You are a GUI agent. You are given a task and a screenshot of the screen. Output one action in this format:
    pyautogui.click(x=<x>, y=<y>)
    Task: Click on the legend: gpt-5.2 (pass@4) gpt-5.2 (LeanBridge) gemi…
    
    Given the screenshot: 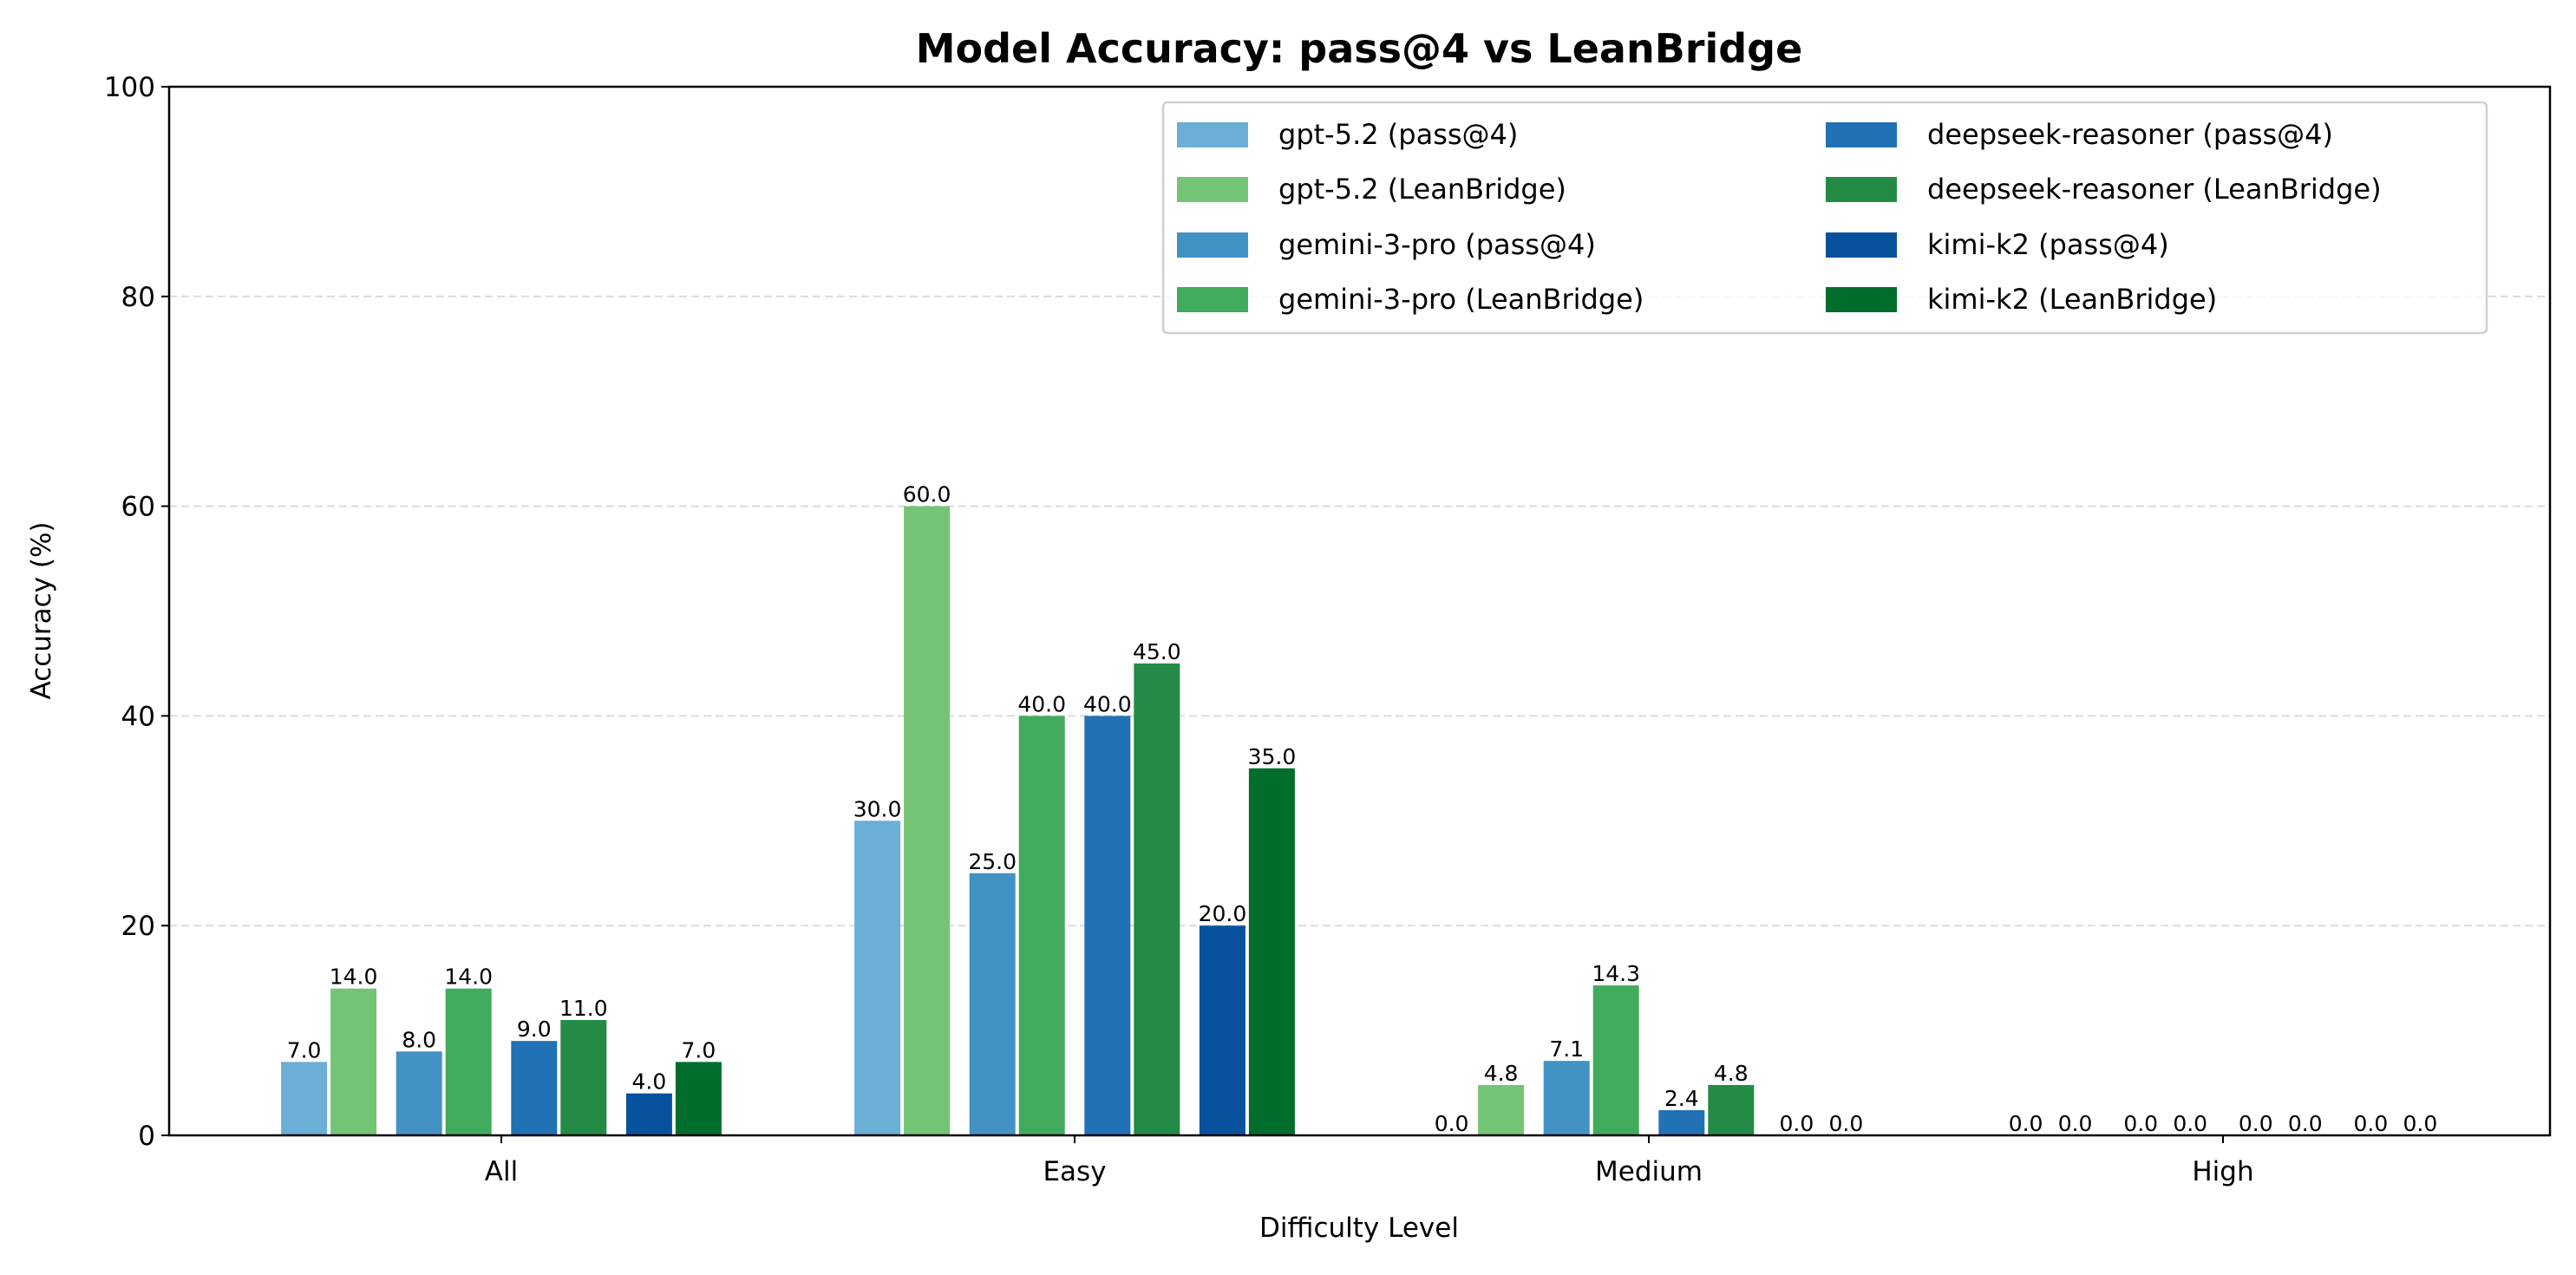 What is the action you would take?
    pyautogui.click(x=1824, y=218)
    